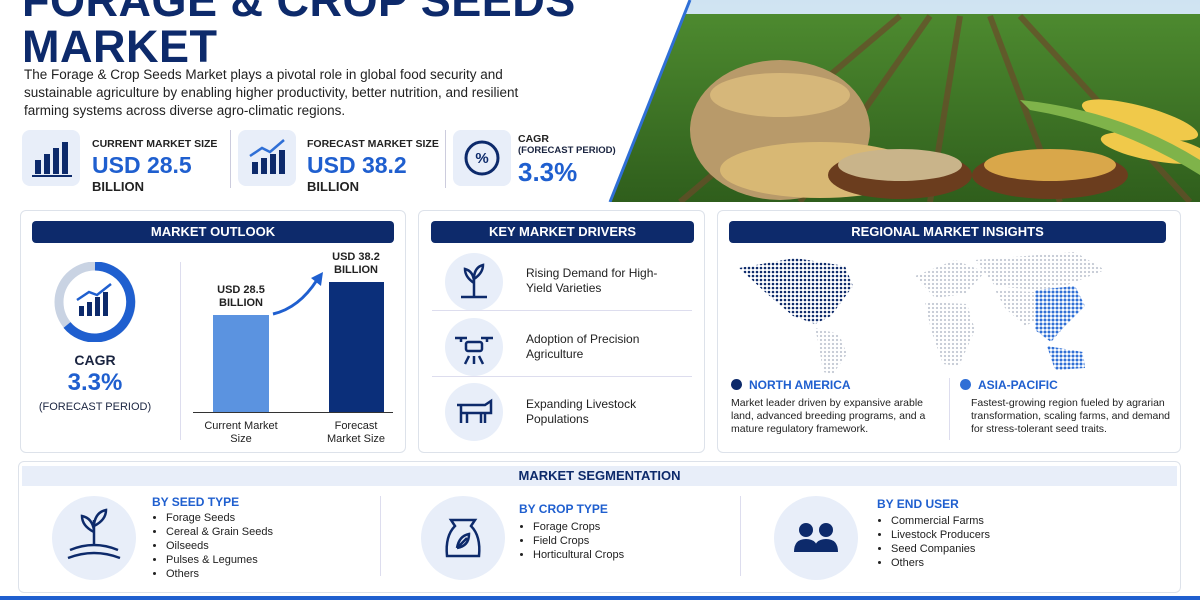 This screenshot has height=600, width=1200. I want to click on cagr-value: 3.3%, so click(95, 382).